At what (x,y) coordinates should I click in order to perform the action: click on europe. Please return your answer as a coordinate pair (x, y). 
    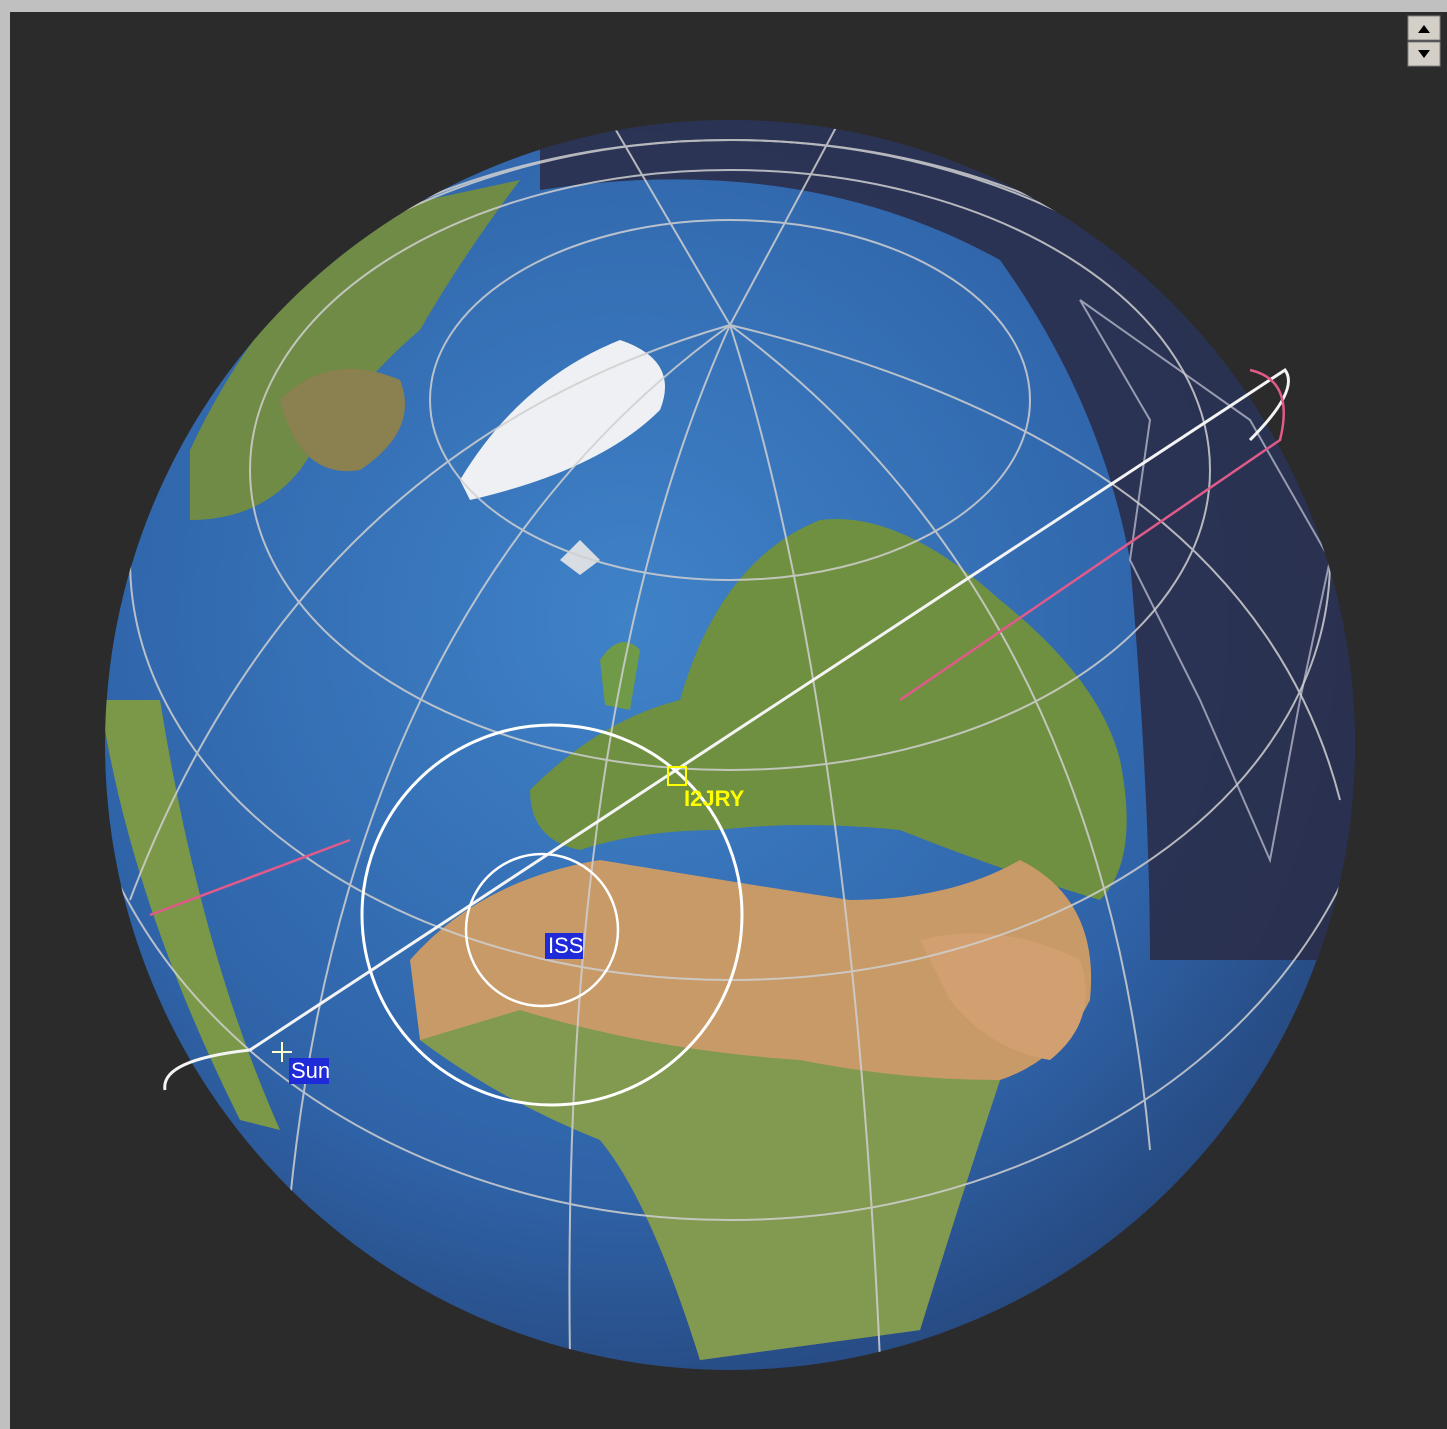
    Looking at the image, I should click on (828, 709).